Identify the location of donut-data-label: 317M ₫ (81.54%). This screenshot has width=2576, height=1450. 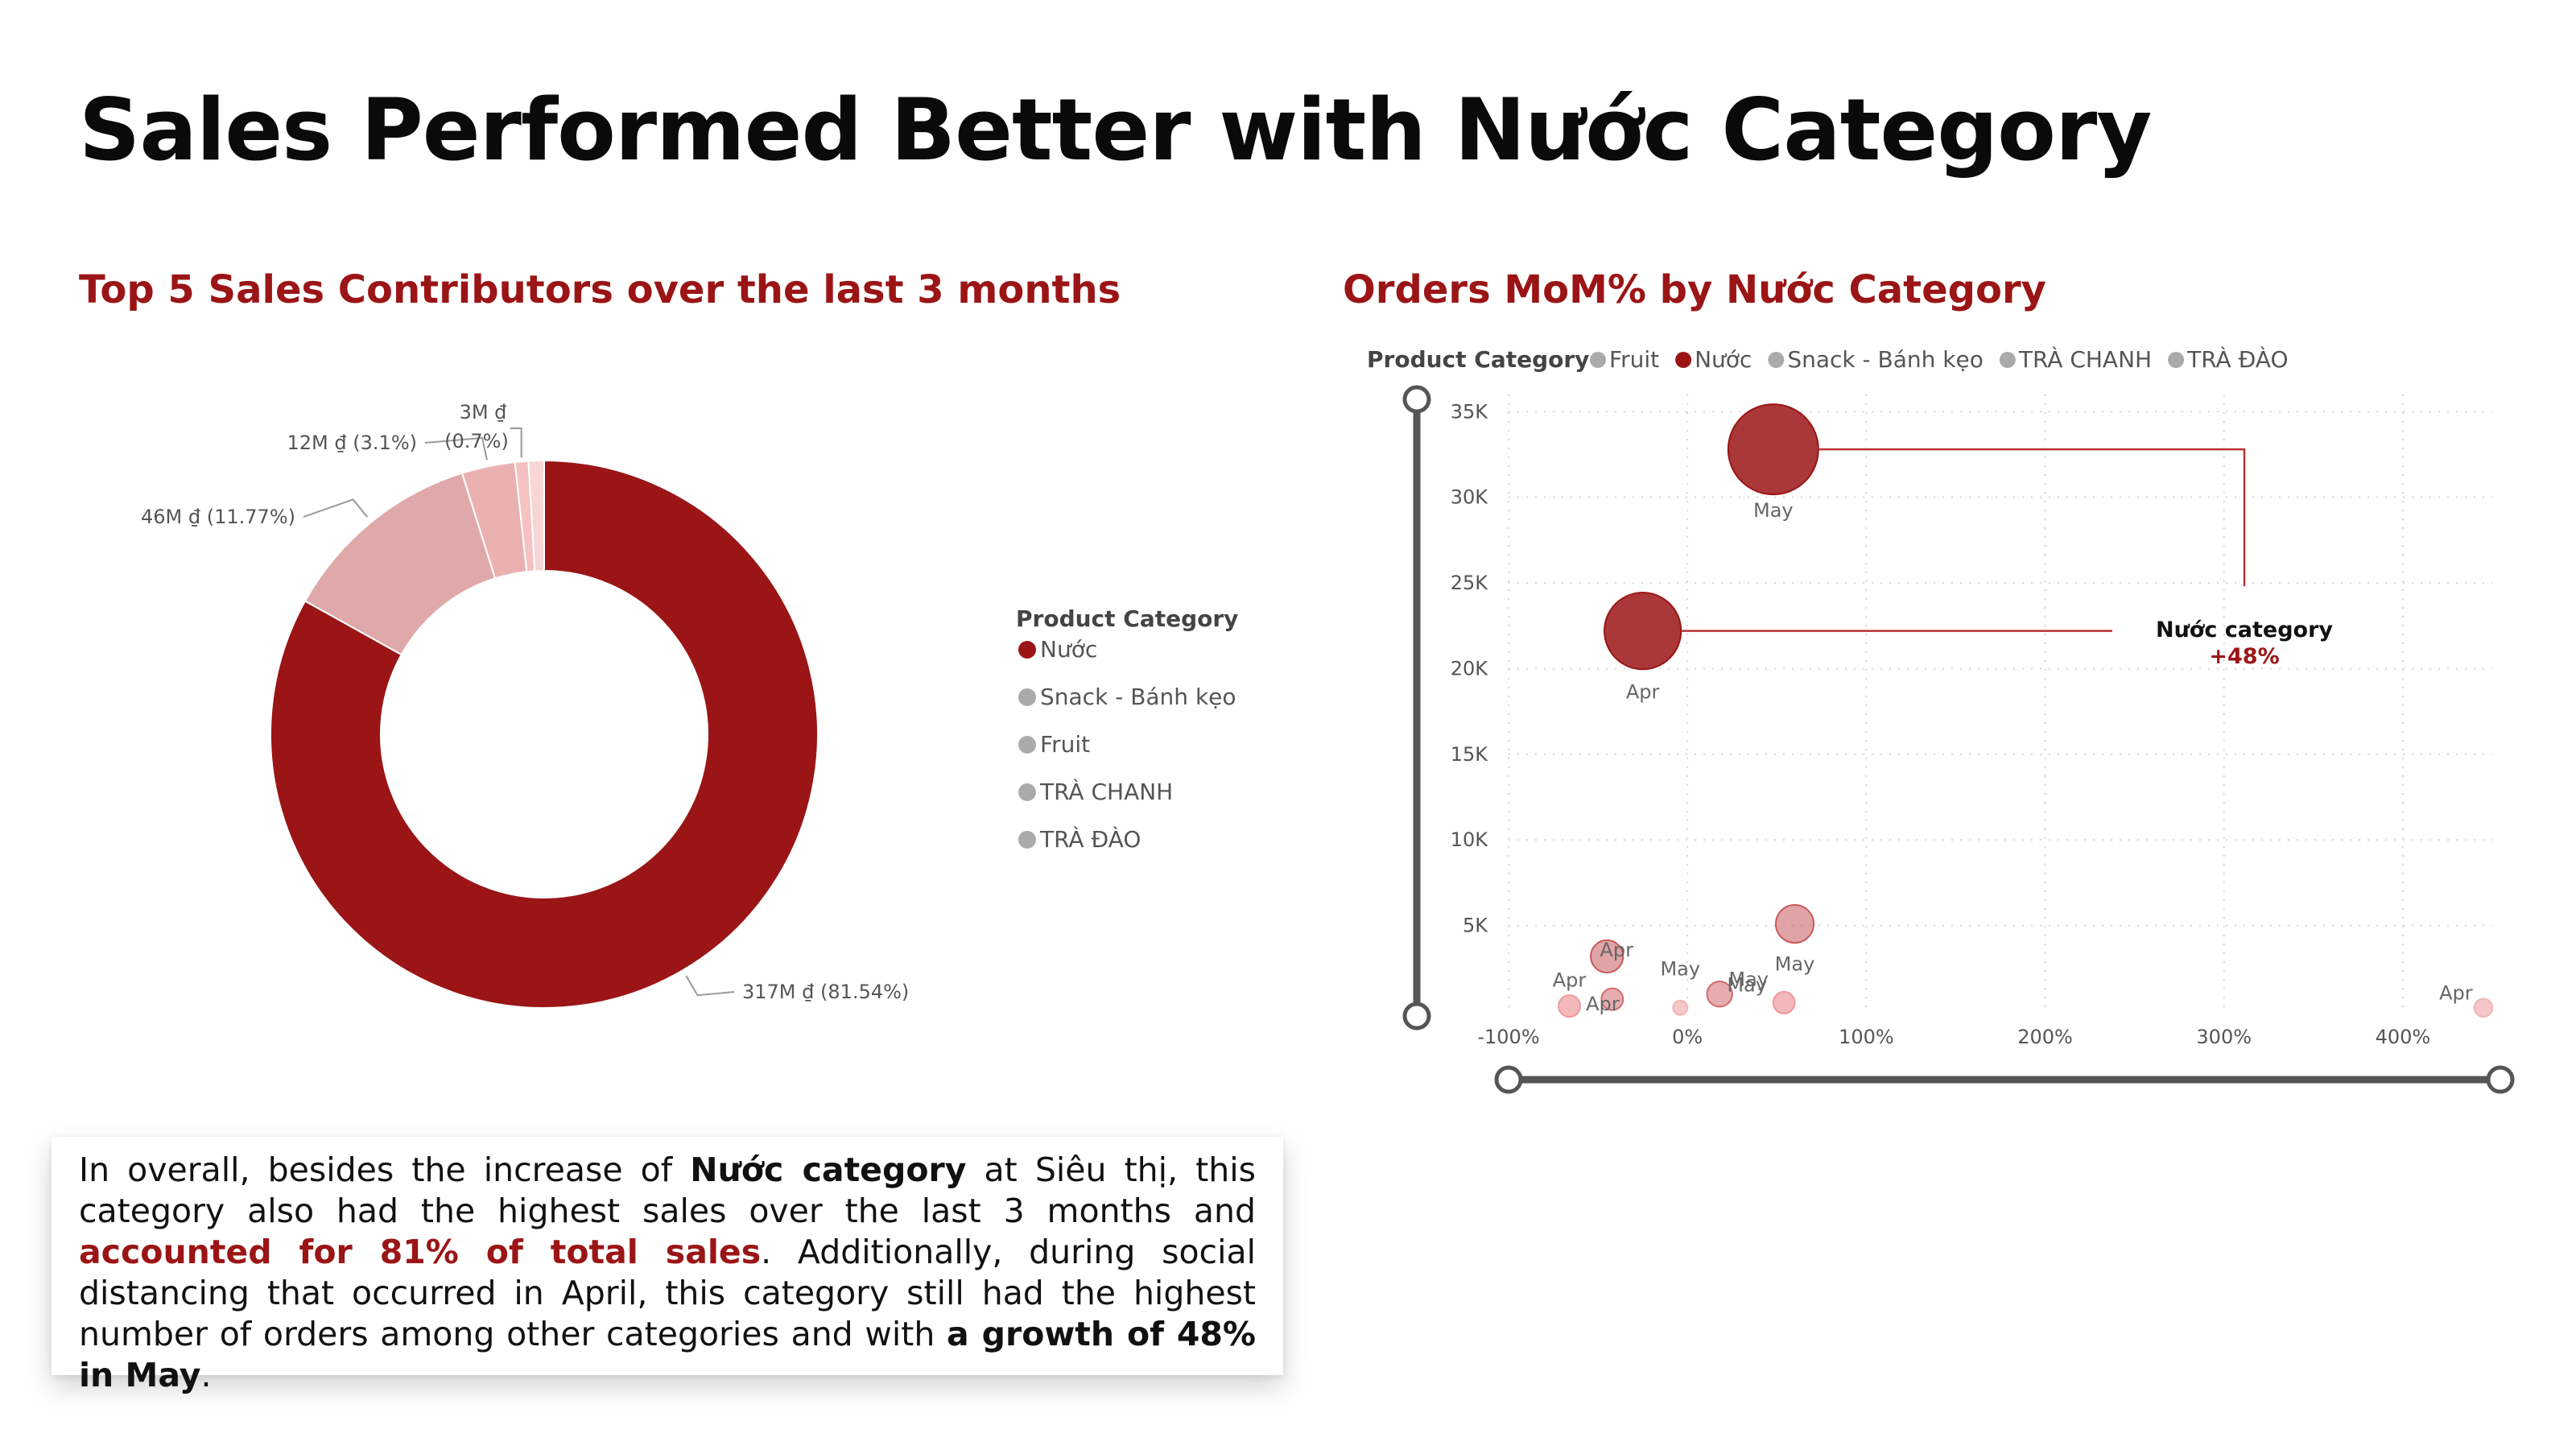
(825, 992).